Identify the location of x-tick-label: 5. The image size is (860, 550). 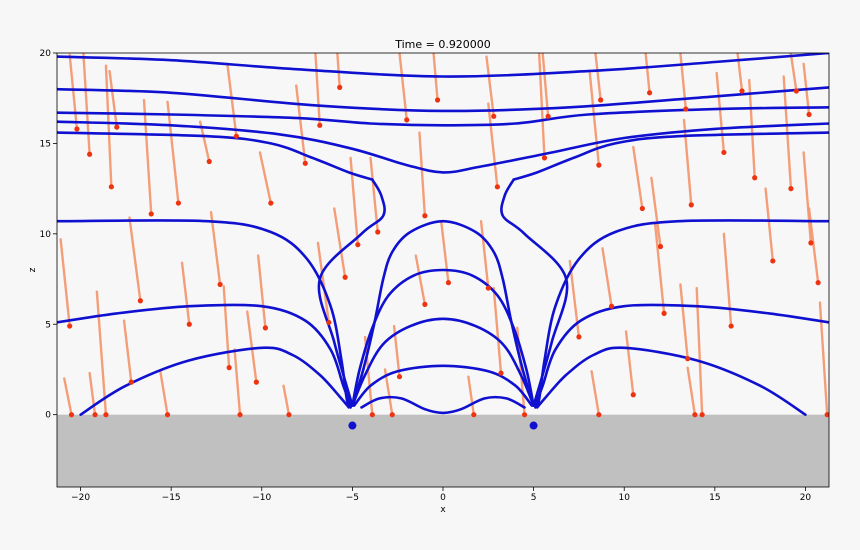
(534, 498).